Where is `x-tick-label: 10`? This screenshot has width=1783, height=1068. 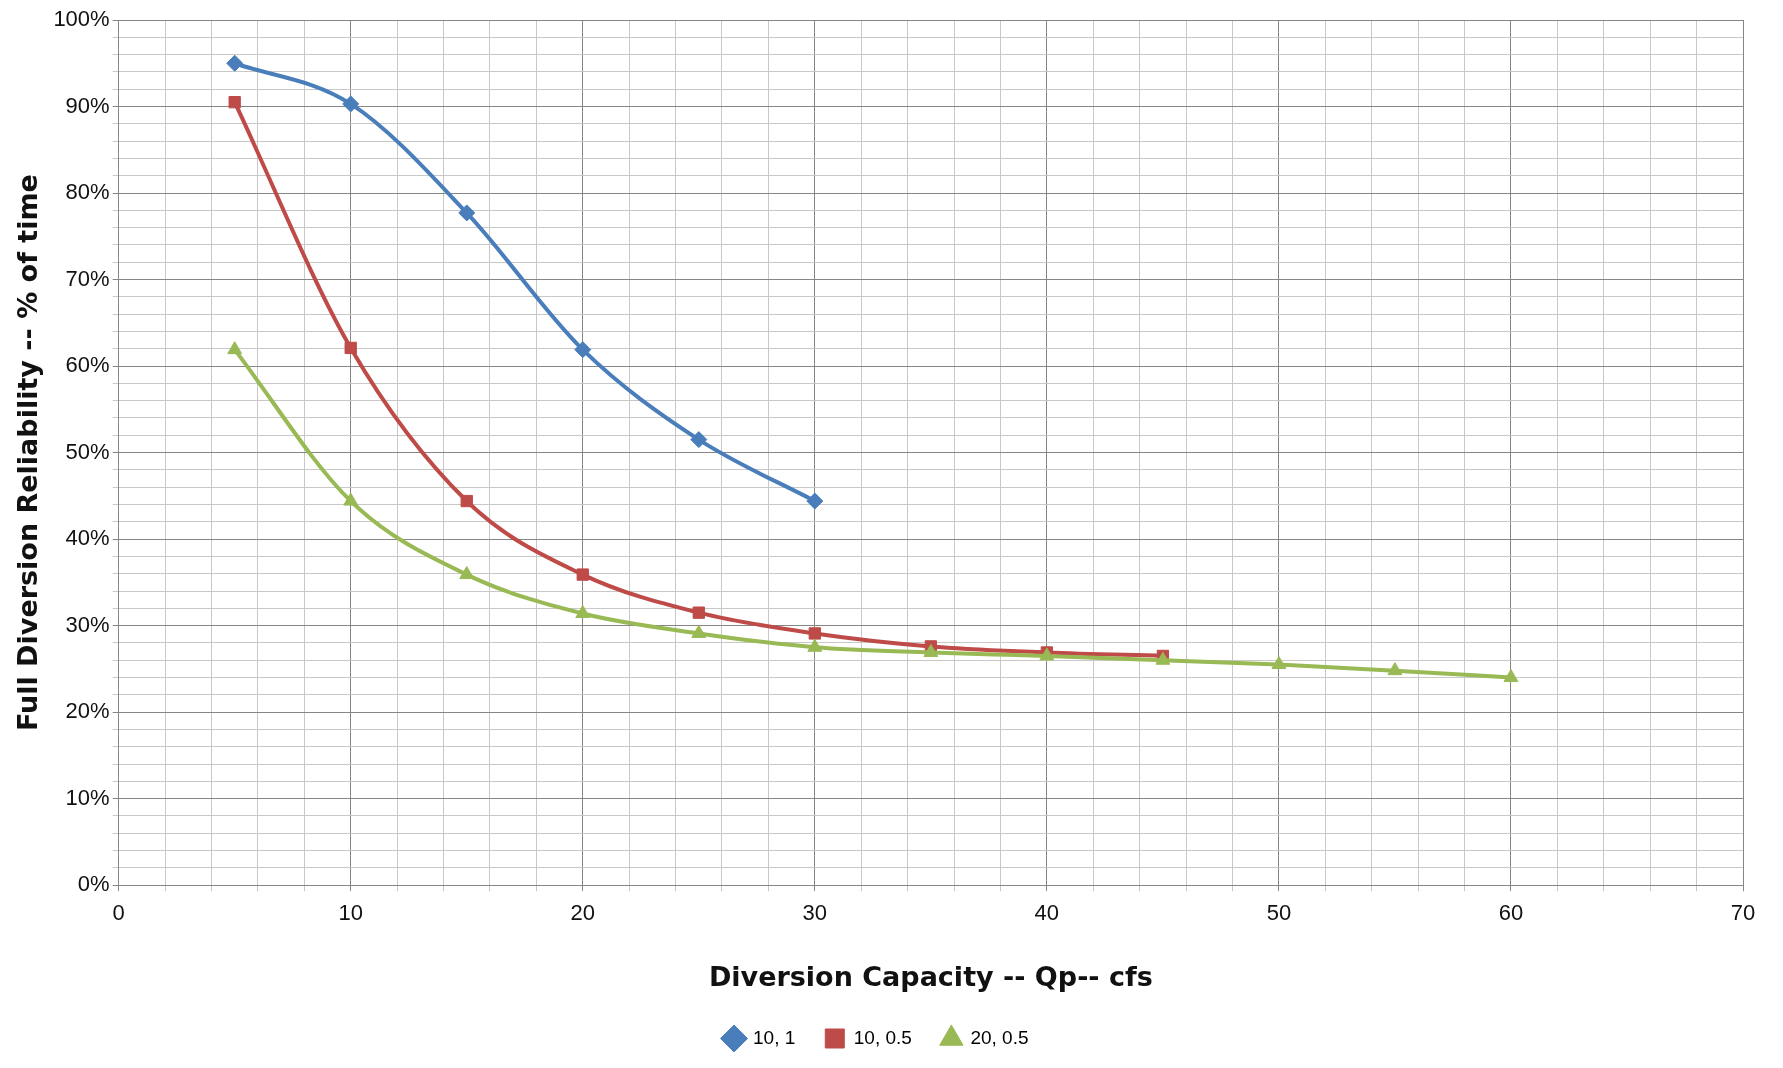
x-tick-label: 10 is located at coordinates (350, 913).